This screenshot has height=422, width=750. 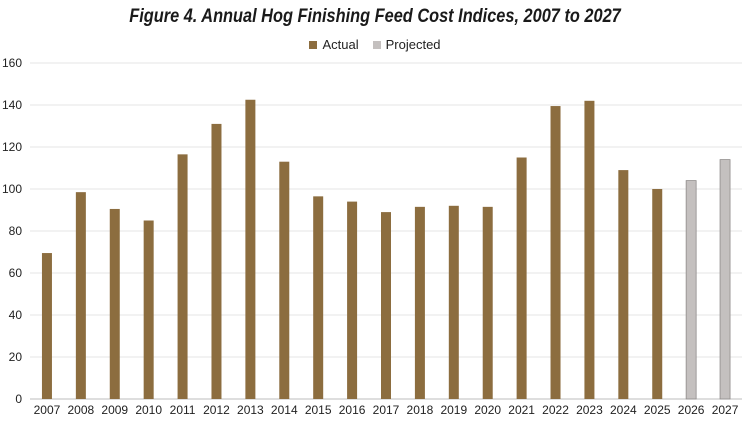 What do you see at coordinates (521, 278) in the screenshot?
I see `bar-actual-2021` at bounding box center [521, 278].